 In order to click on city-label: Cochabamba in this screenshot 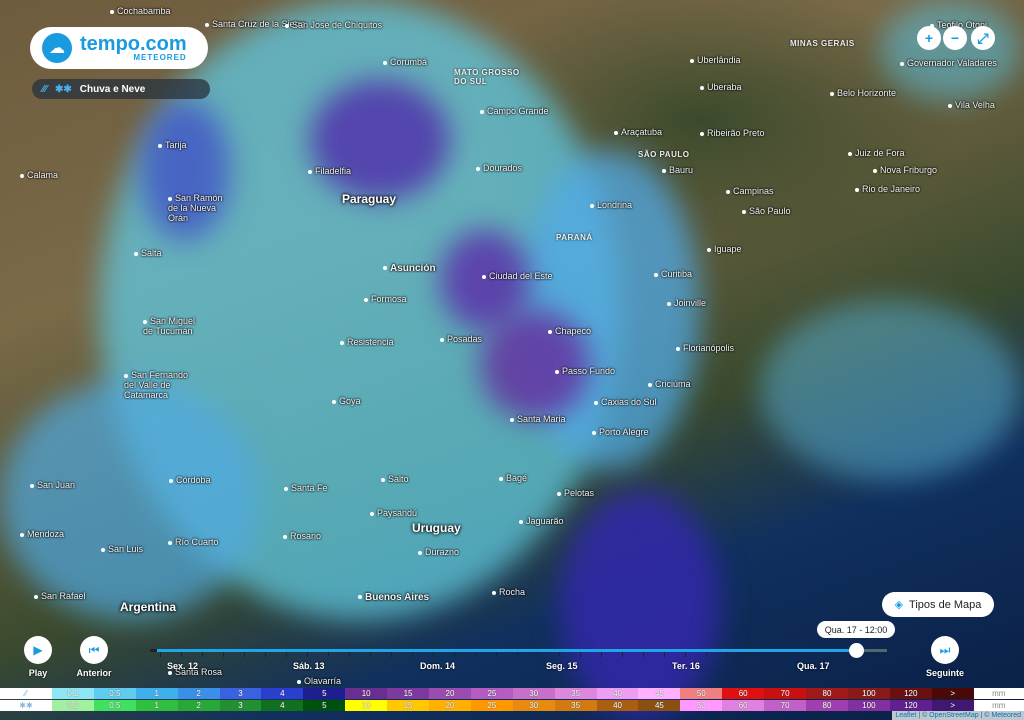, I will do `click(140, 11)`.